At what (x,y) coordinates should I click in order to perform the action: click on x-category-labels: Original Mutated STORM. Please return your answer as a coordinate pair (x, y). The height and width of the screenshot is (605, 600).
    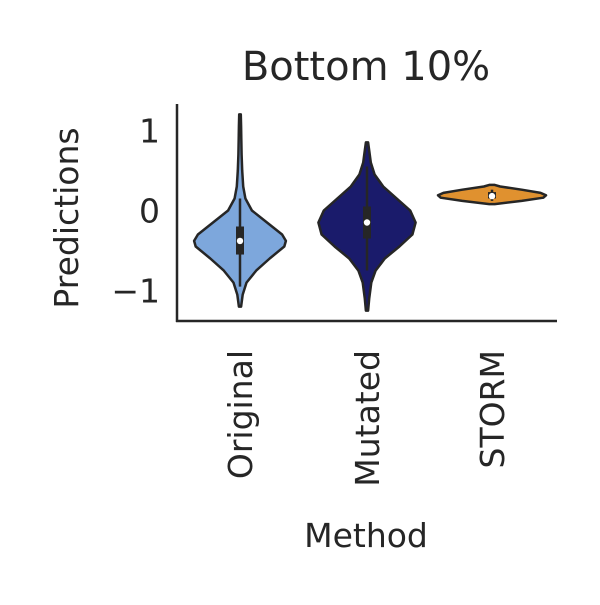
    Looking at the image, I should click on (366, 418).